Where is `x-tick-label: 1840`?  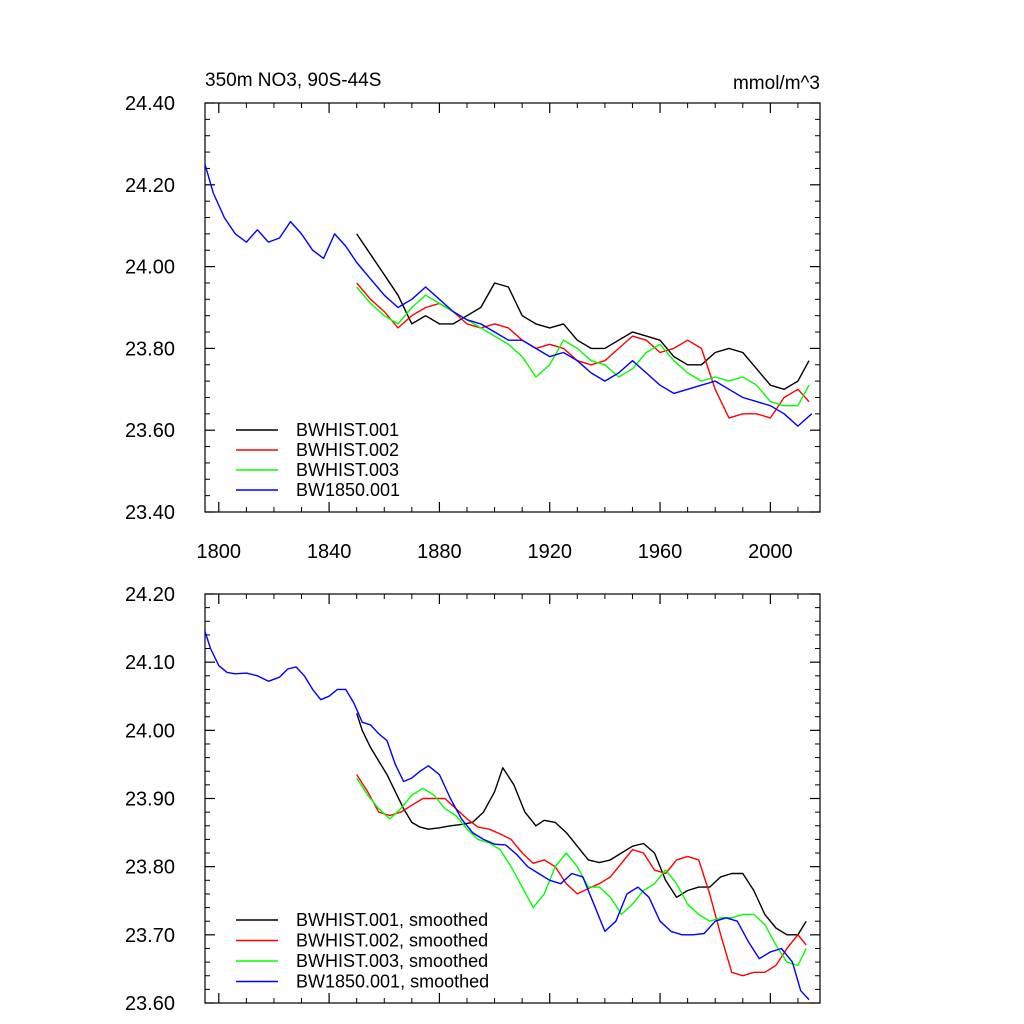 x-tick-label: 1840 is located at coordinates (329, 552).